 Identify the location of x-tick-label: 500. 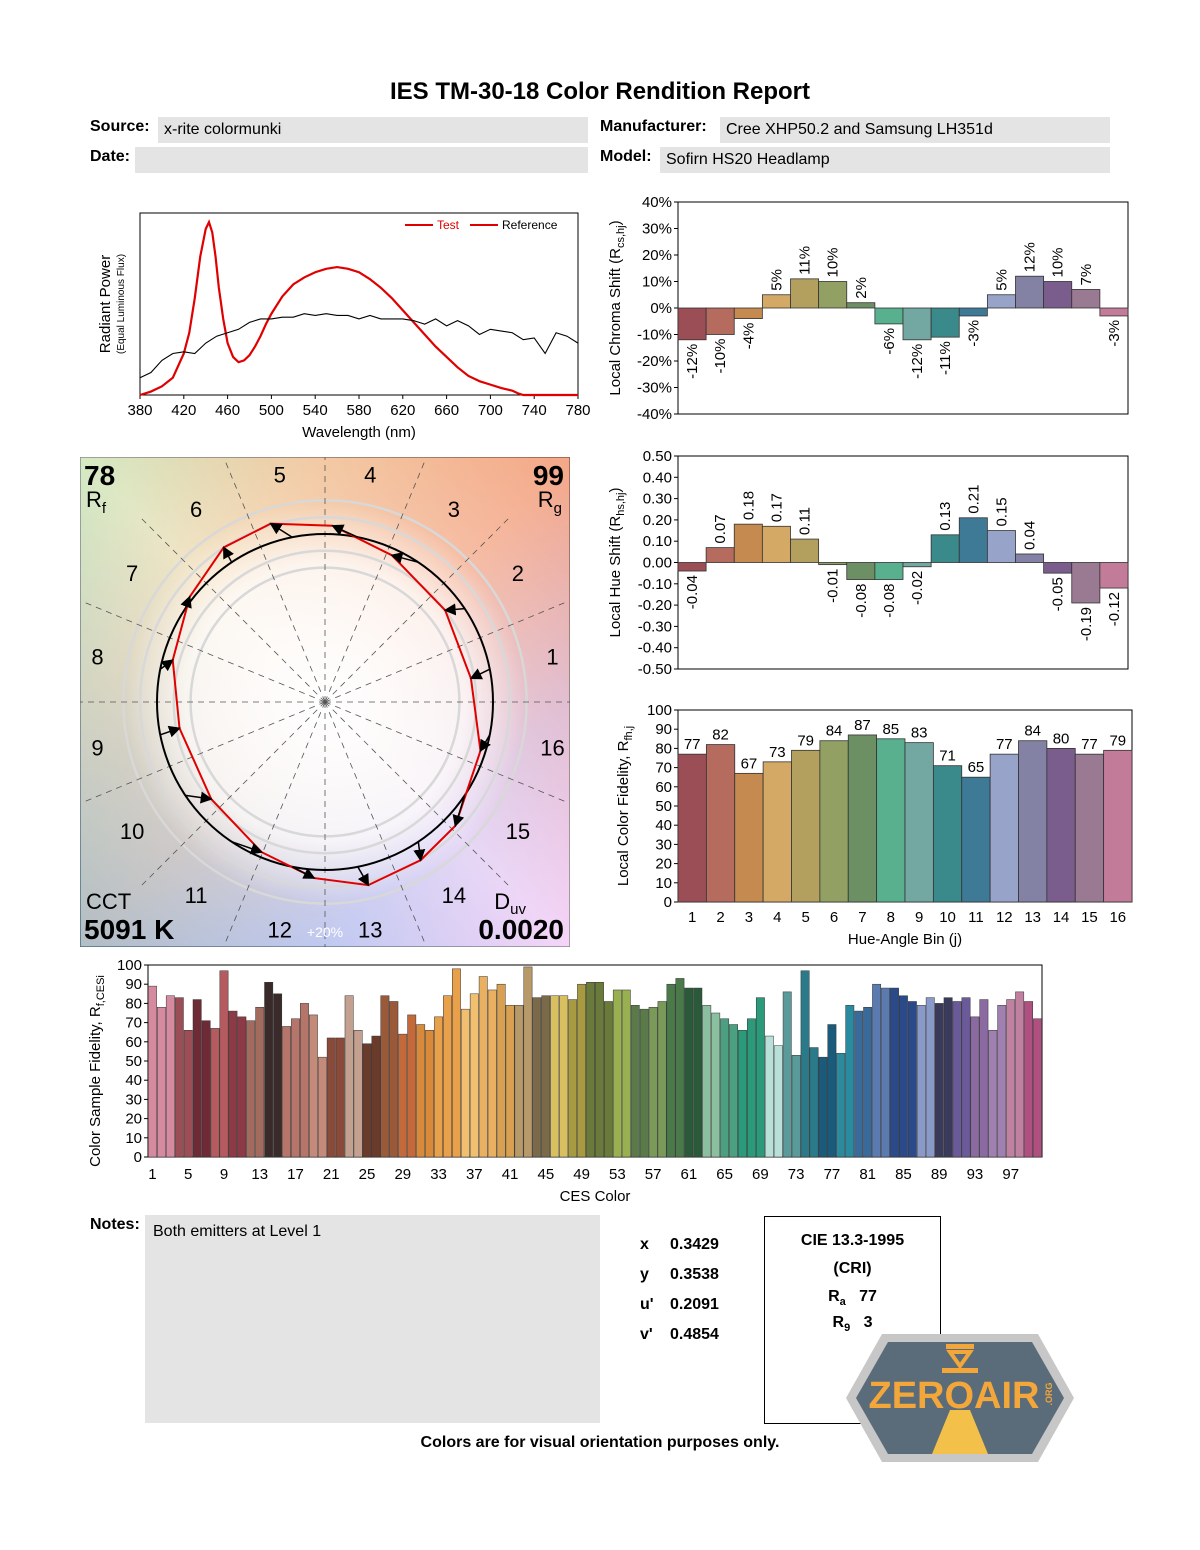
(271, 410).